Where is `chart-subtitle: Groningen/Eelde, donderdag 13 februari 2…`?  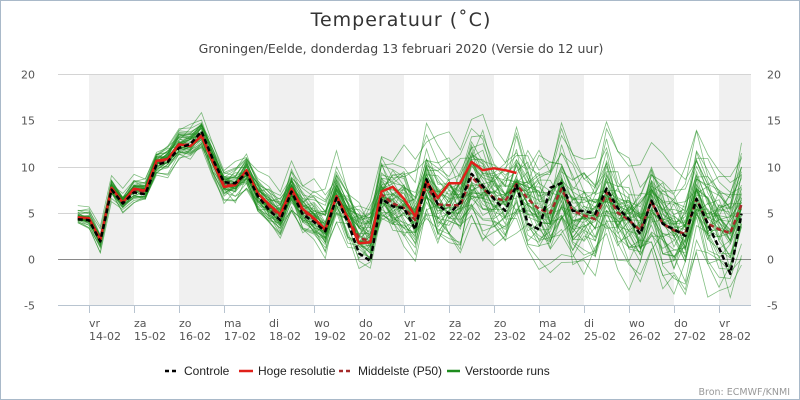
chart-subtitle: Groningen/Eelde, donderdag 13 februari 2… is located at coordinates (401, 48).